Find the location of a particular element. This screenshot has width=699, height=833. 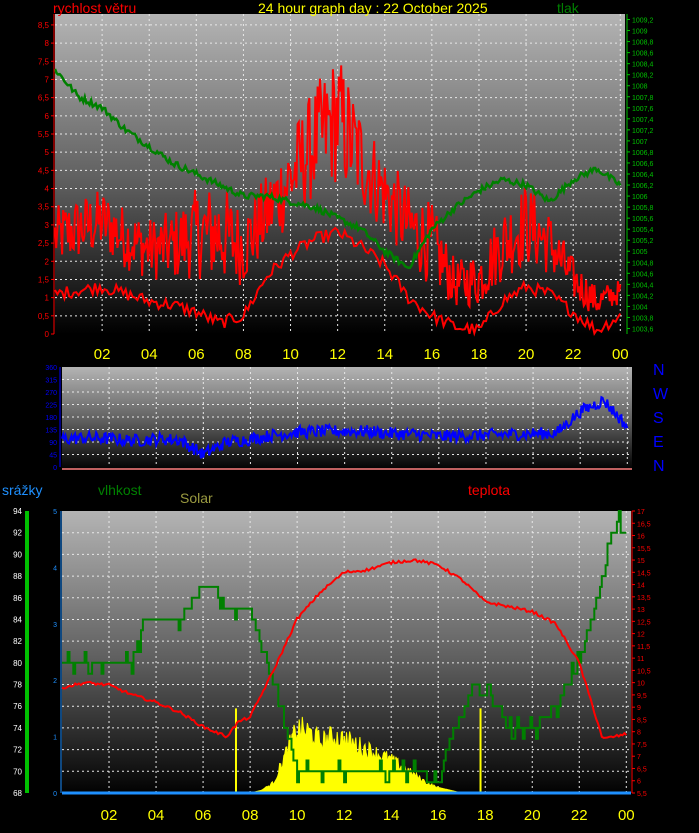

direction-plot-area is located at coordinates (347, 418).